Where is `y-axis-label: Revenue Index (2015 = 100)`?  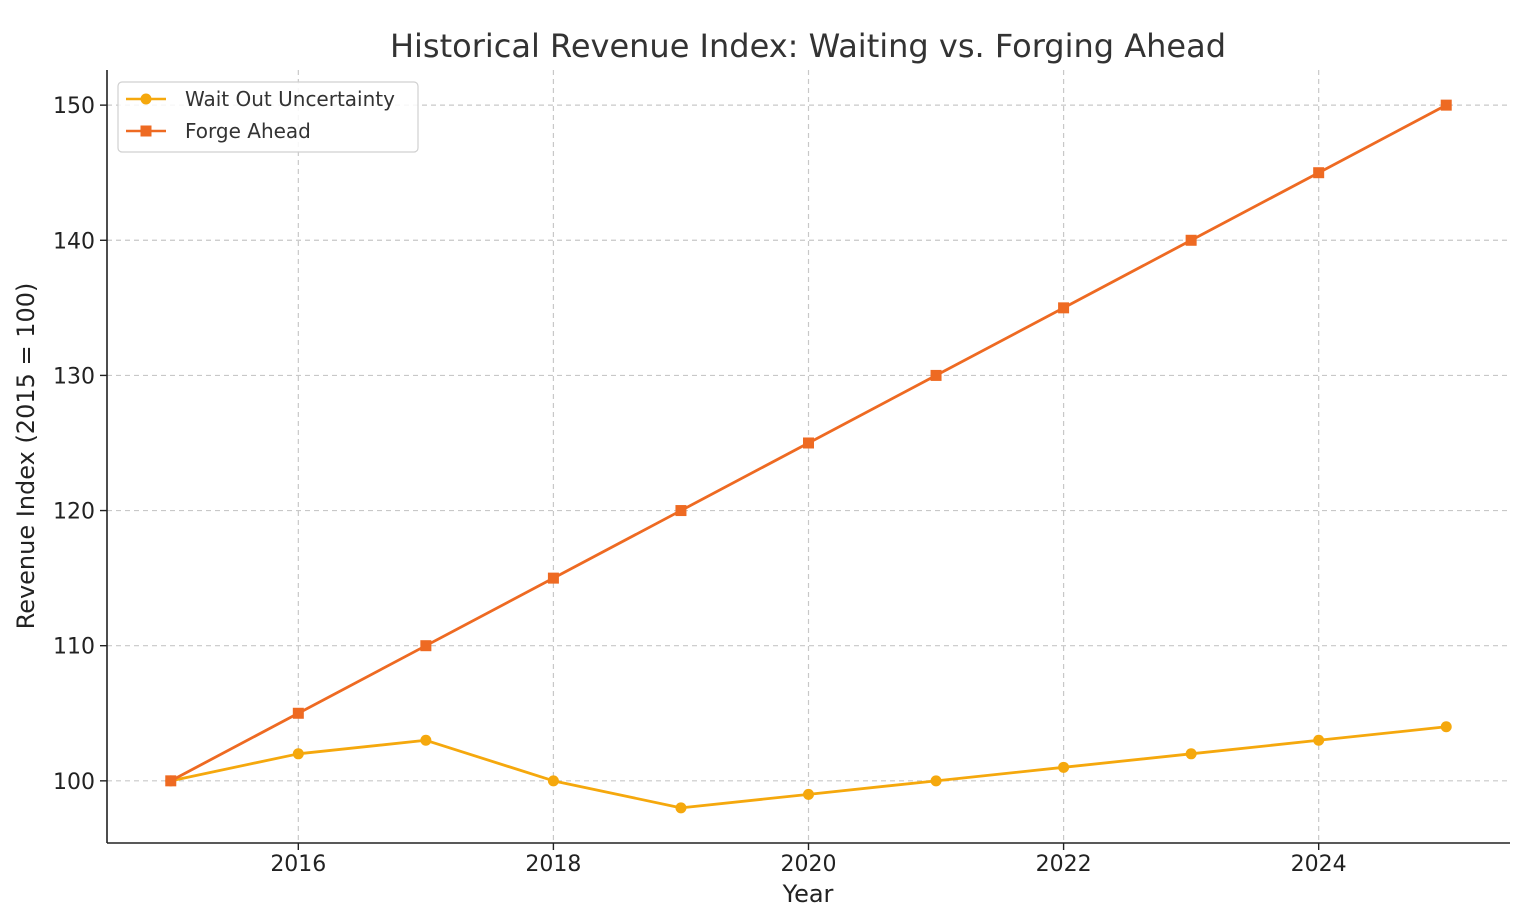 y-axis-label: Revenue Index (2015 = 100) is located at coordinates (26, 456).